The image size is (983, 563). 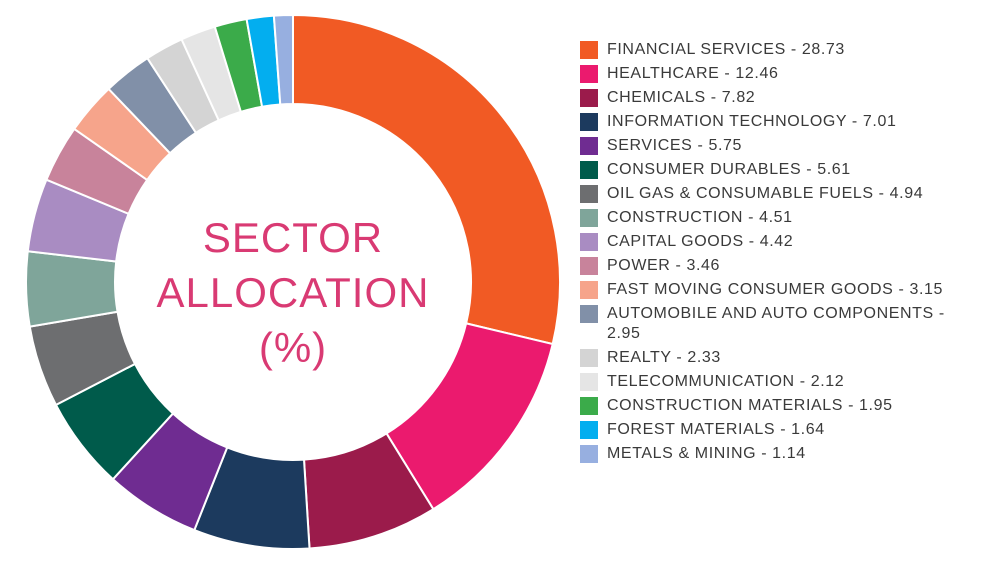 I want to click on legend-label: CONSUMER DURABLES - 5.61, so click(x=729, y=169).